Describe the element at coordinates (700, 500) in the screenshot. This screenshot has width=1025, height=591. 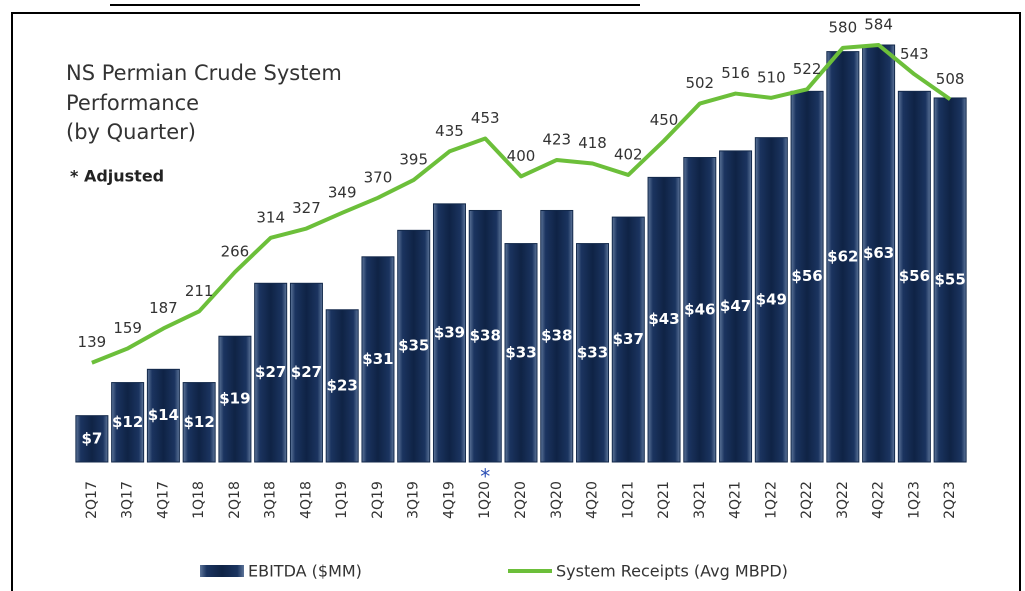
I see `x-tick-label: 3Q21` at that location.